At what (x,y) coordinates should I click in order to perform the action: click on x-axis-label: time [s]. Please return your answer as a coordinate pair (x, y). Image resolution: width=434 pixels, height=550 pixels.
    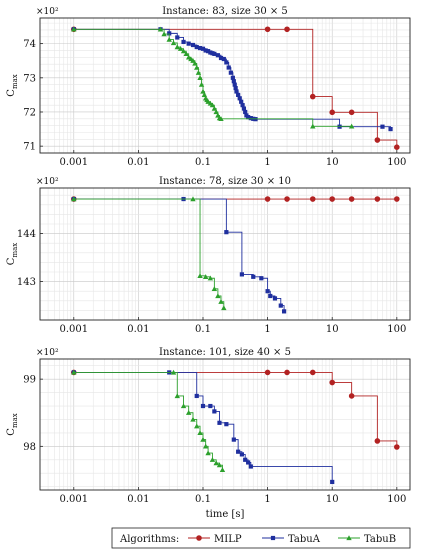
    Looking at the image, I should click on (225, 514).